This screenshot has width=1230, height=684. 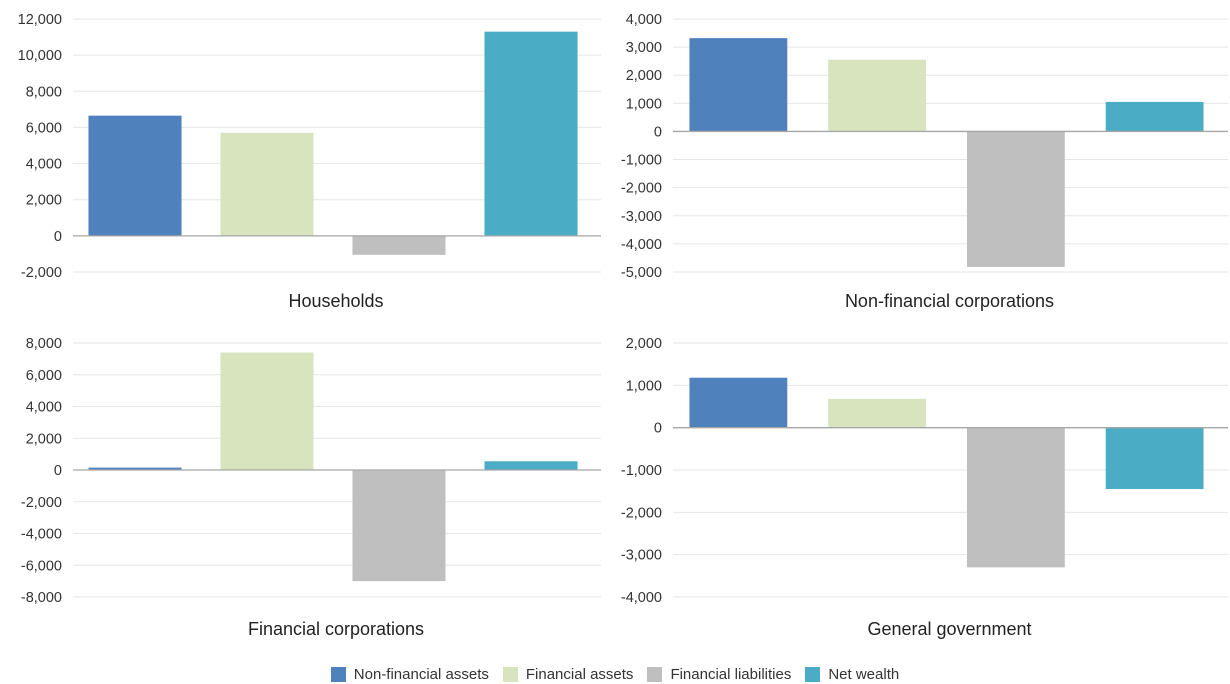 What do you see at coordinates (267, 411) in the screenshot?
I see `bar-financial-corporations-financial-assets` at bounding box center [267, 411].